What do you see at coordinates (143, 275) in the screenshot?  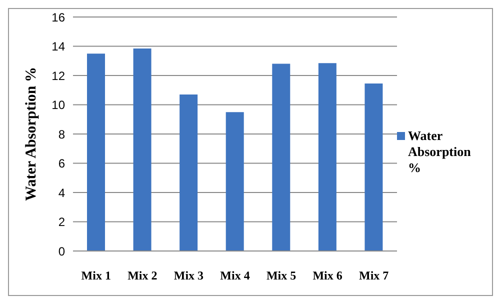 I see `x-tick-label: Mix 2` at bounding box center [143, 275].